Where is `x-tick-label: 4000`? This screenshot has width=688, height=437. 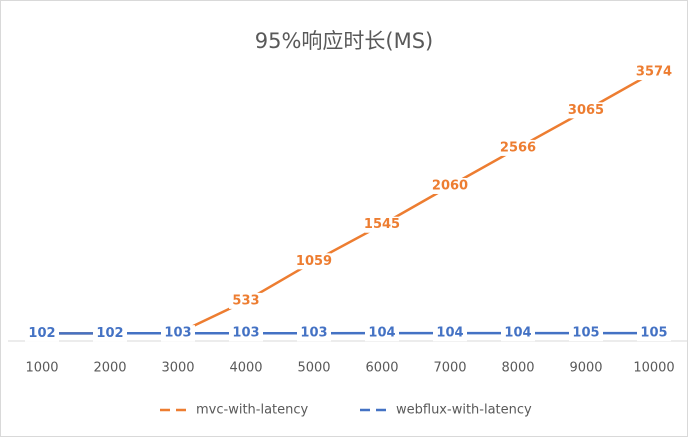 x-tick-label: 4000 is located at coordinates (245, 368).